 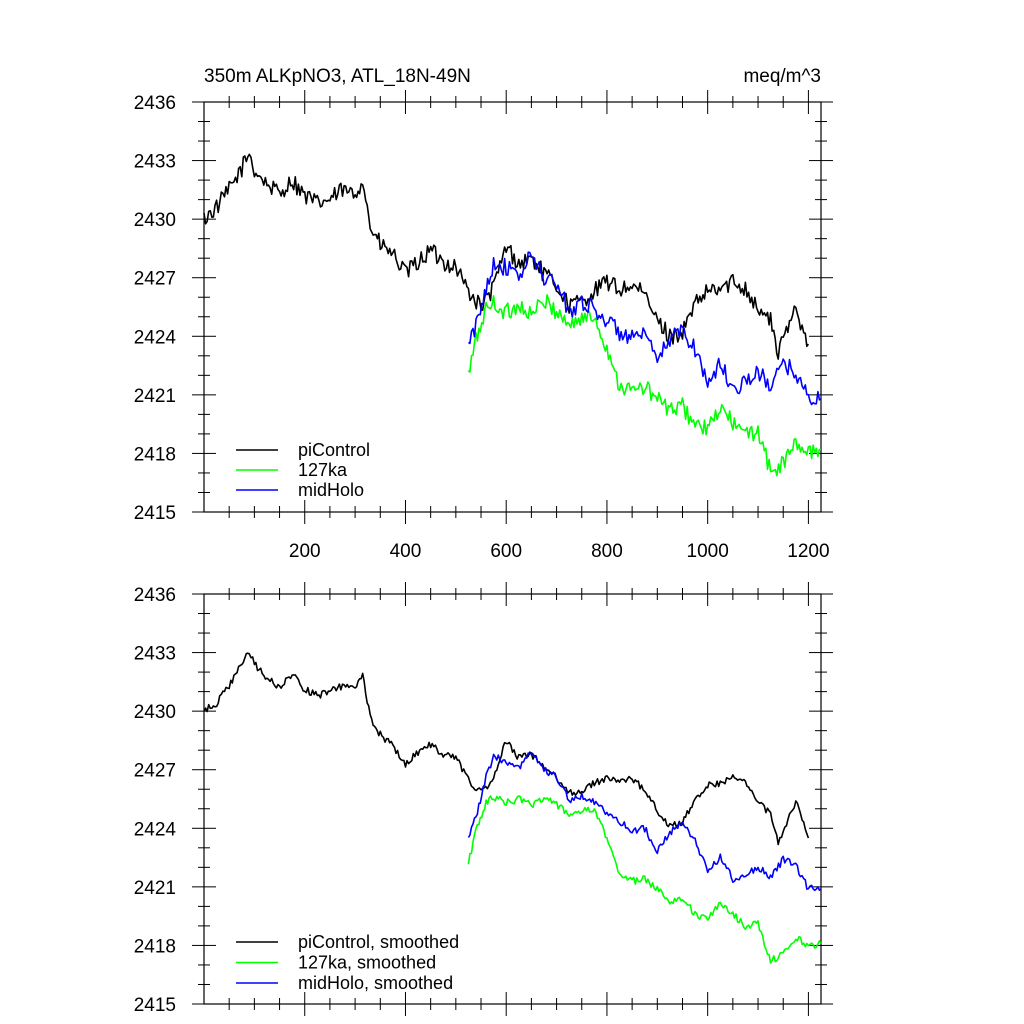 I want to click on x-tick-label: 200, so click(x=305, y=551).